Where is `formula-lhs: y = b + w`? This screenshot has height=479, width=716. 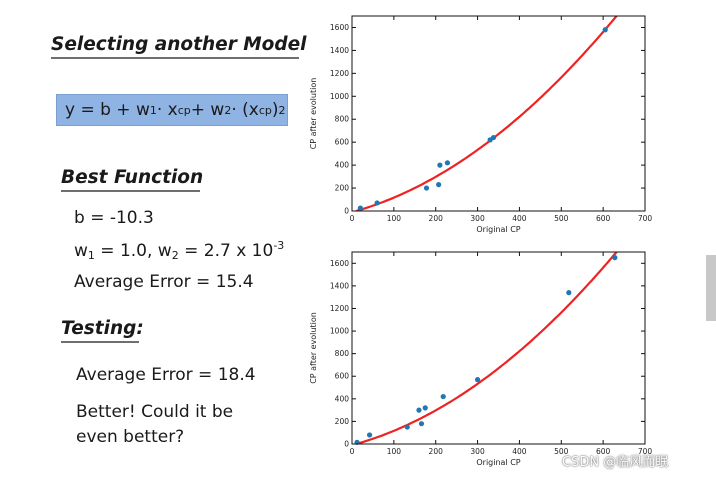 formula-lhs: y = b + w is located at coordinates (107, 110).